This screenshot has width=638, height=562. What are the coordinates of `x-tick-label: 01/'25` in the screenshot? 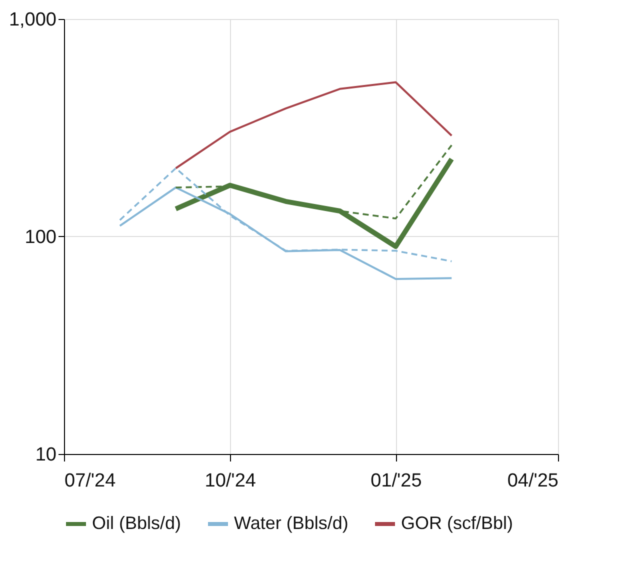 It's located at (396, 481).